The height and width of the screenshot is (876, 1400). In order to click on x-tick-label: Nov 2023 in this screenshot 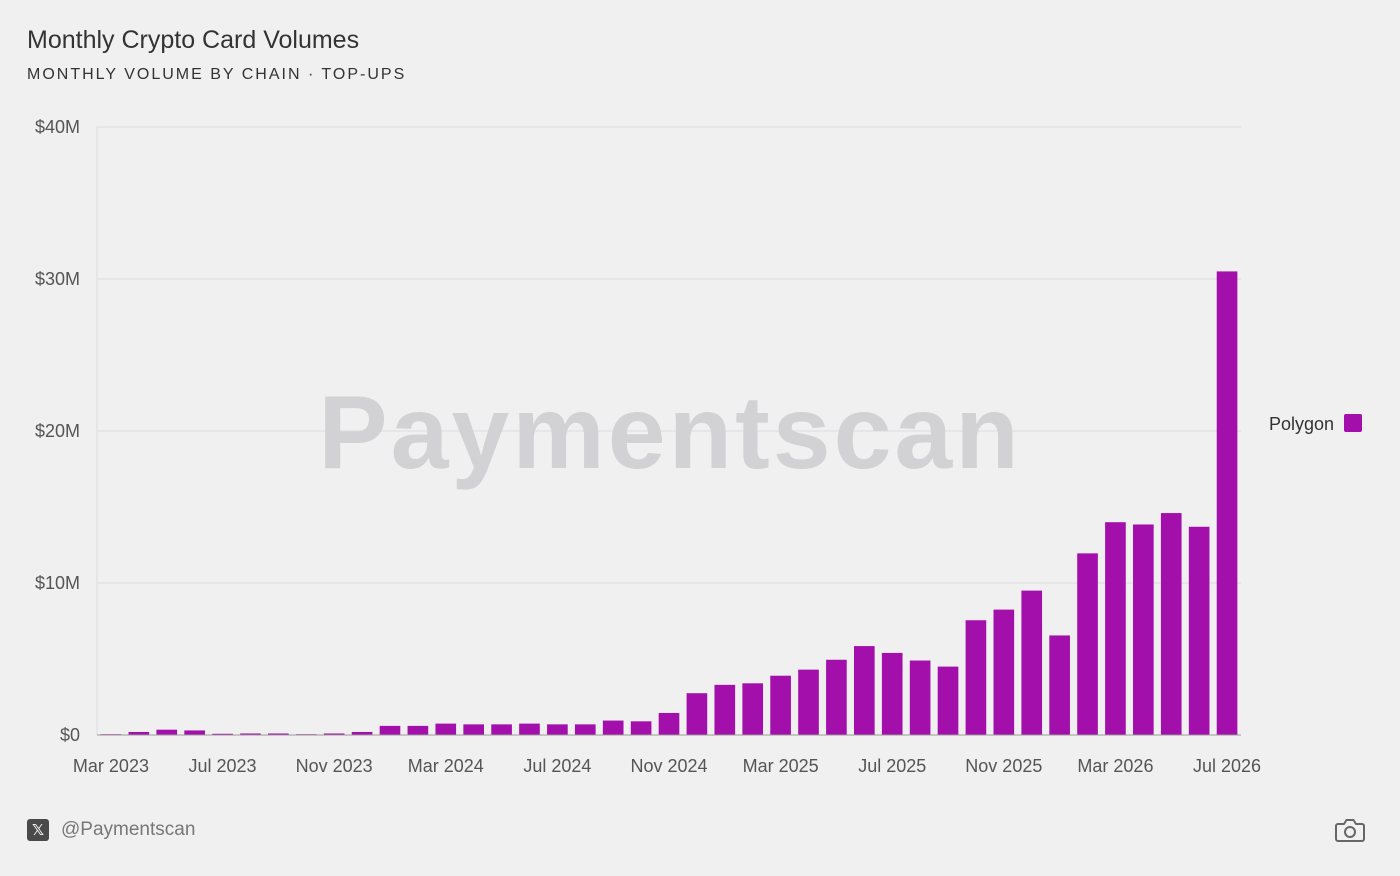, I will do `click(334, 766)`.